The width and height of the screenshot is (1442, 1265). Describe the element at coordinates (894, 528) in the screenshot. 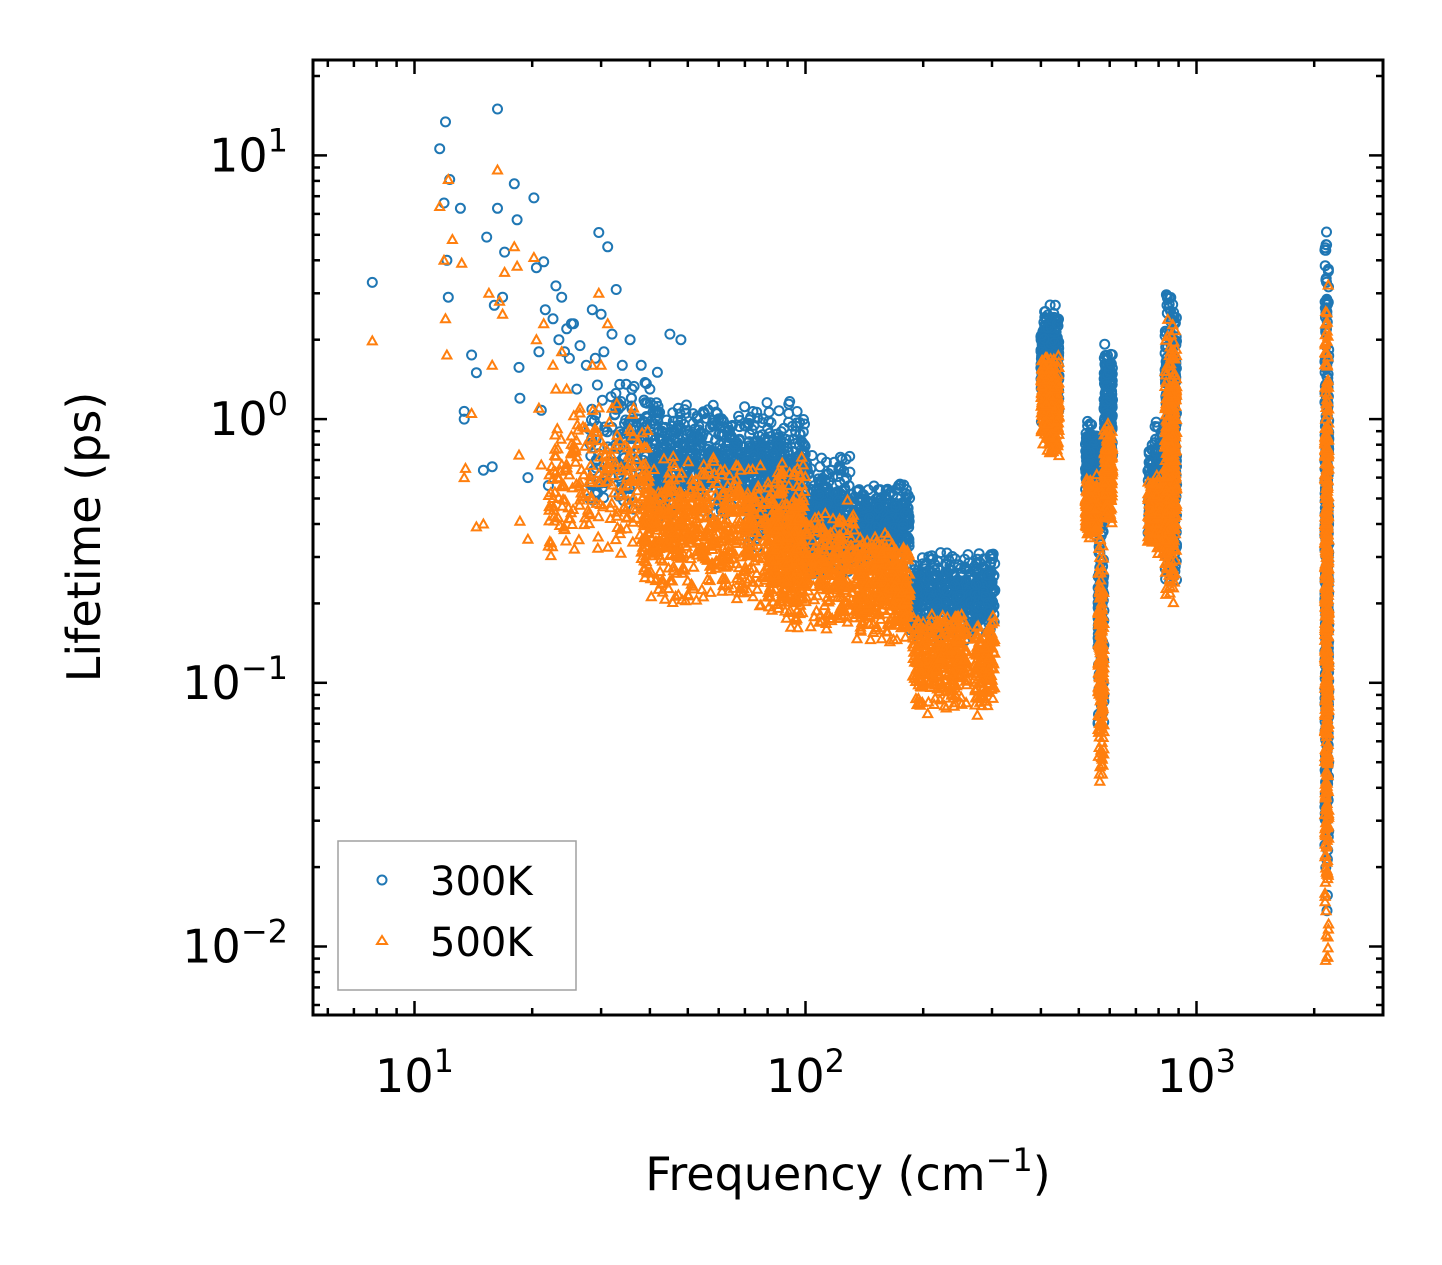

I see `data-point-300K-1964` at that location.